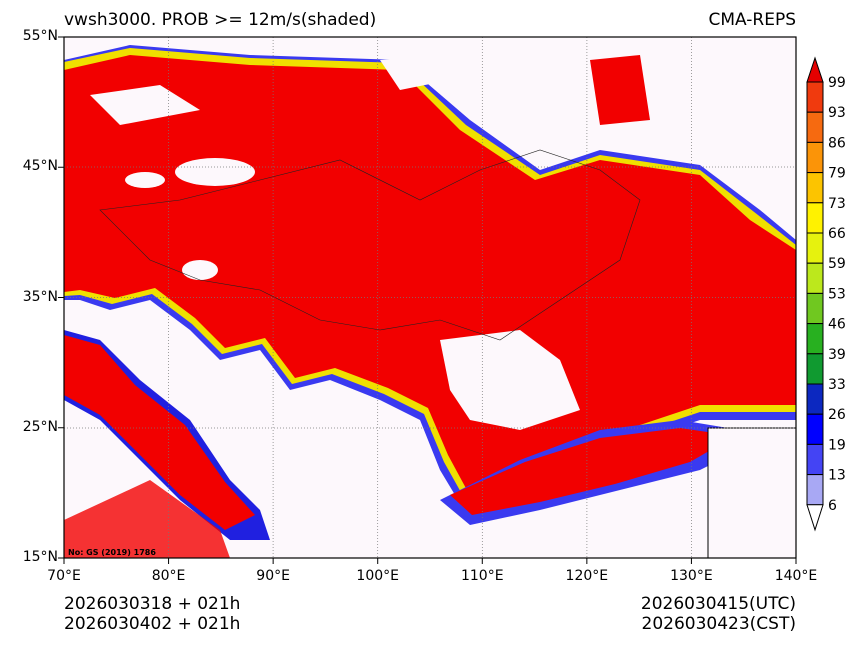 This screenshot has width=860, height=647. What do you see at coordinates (220, 20) in the screenshot?
I see `chart-title: vwsh3000. PROB >= 12m/s(shaded)` at bounding box center [220, 20].